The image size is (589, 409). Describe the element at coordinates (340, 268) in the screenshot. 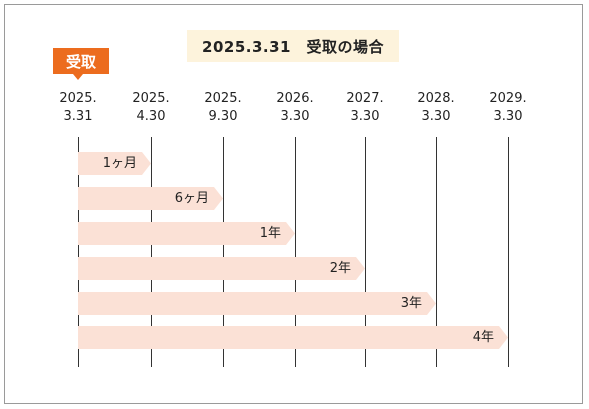

I see `period-bar-label: 2年` at that location.